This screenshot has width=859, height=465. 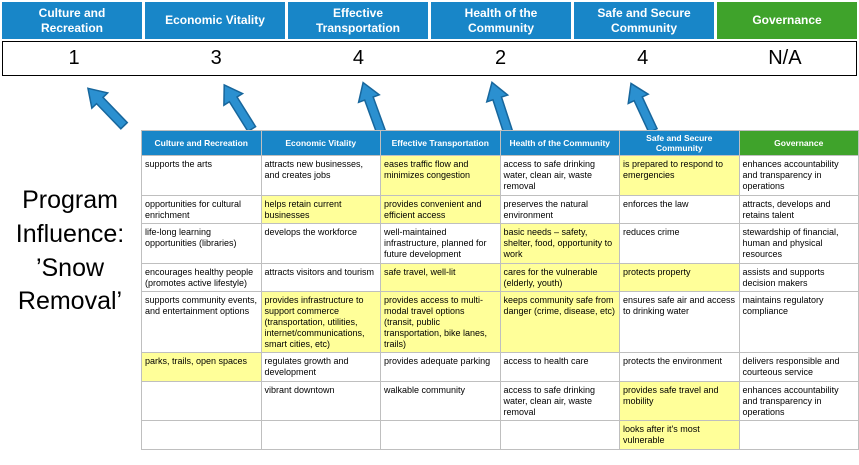 I want to click on matrix-cell: supports the arts, so click(x=202, y=176).